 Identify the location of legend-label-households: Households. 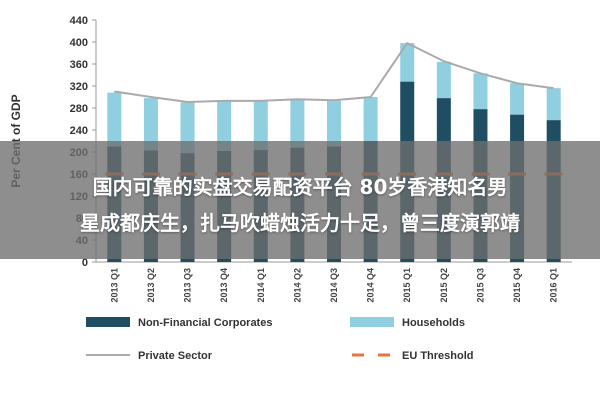
(433, 323).